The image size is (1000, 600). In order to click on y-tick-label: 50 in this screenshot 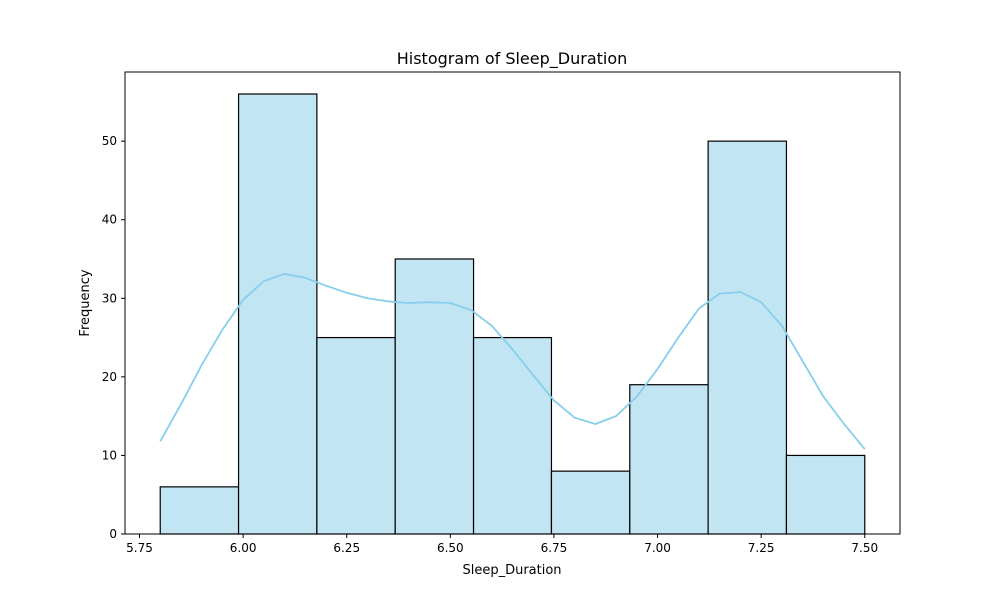, I will do `click(109, 141)`.